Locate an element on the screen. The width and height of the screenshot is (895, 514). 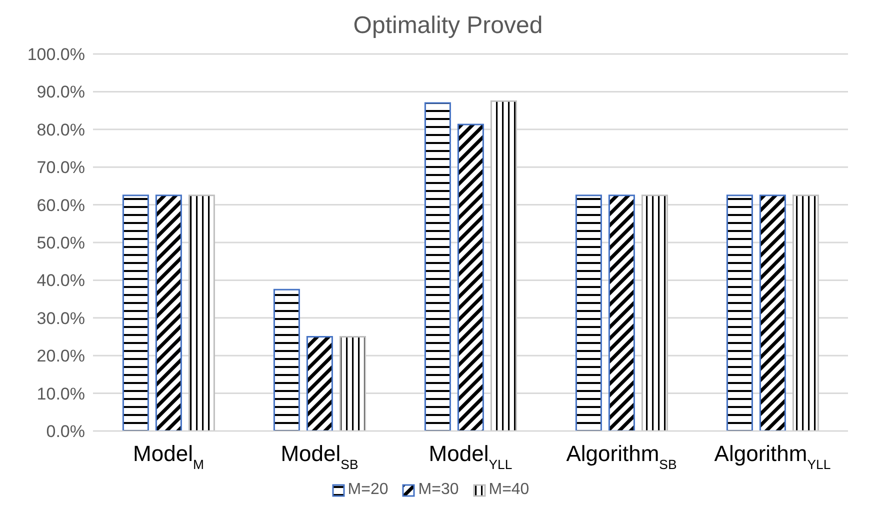
x-tick-label: Algorithm$_{SB}$ is located at coordinates (621, 456).